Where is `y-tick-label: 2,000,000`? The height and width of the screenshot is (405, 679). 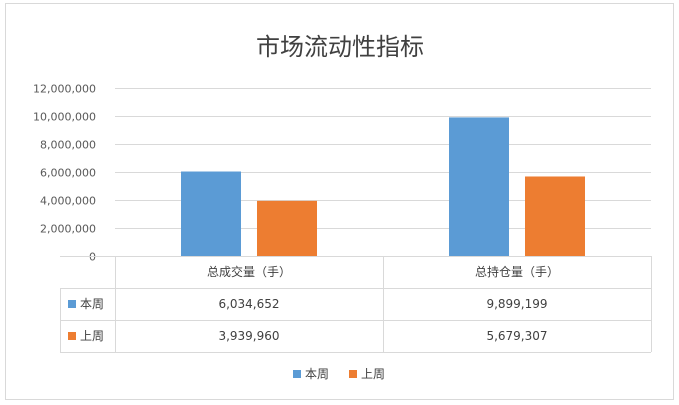 y-tick-label: 2,000,000 is located at coordinates (68, 229).